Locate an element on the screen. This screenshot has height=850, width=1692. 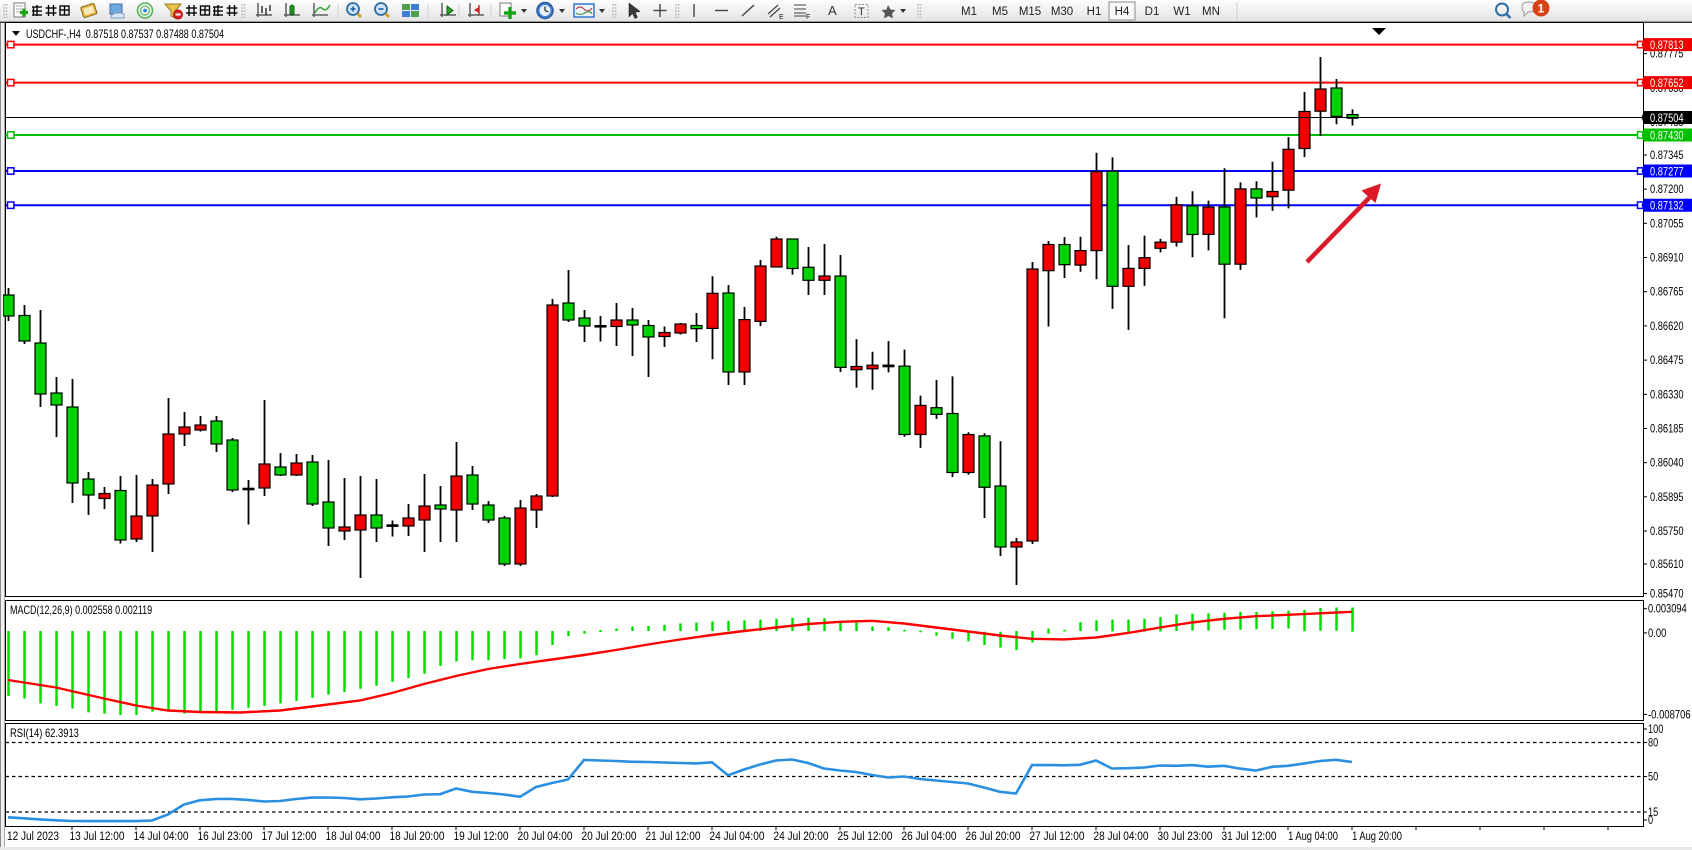
svg-text: T is located at coordinates (861, 12).